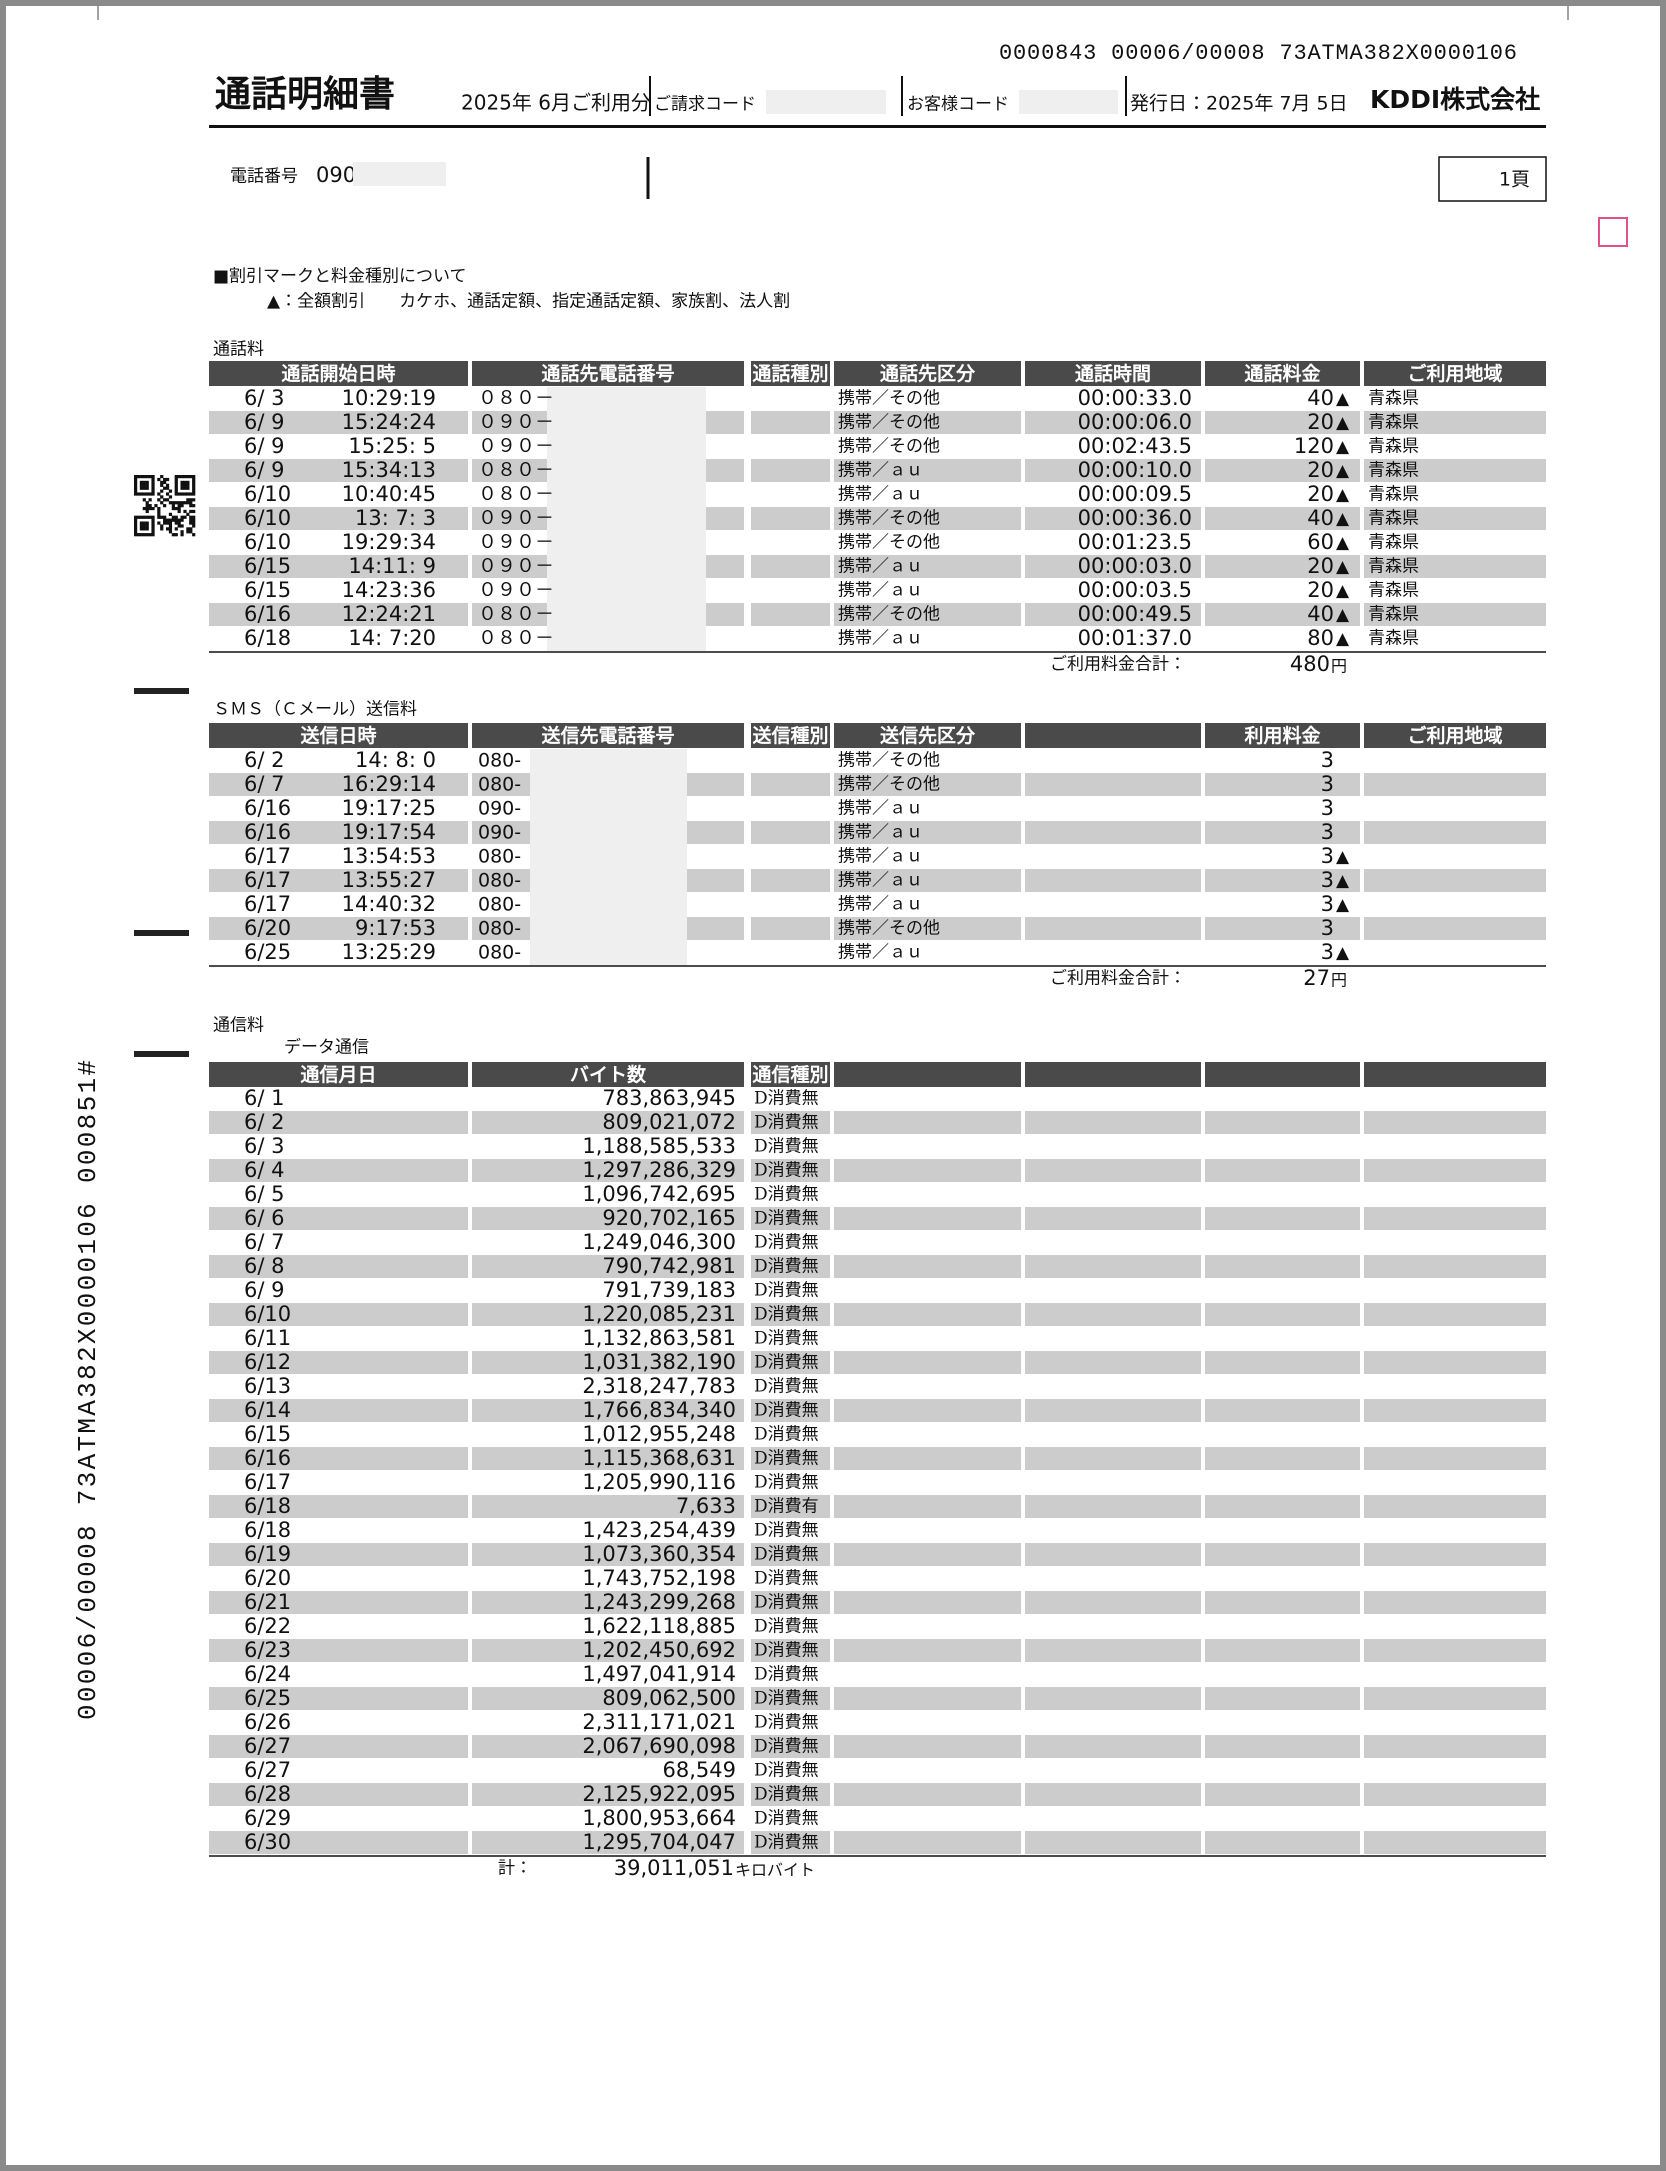  I want to click on cell-text: 19:17:25, so click(389, 808).